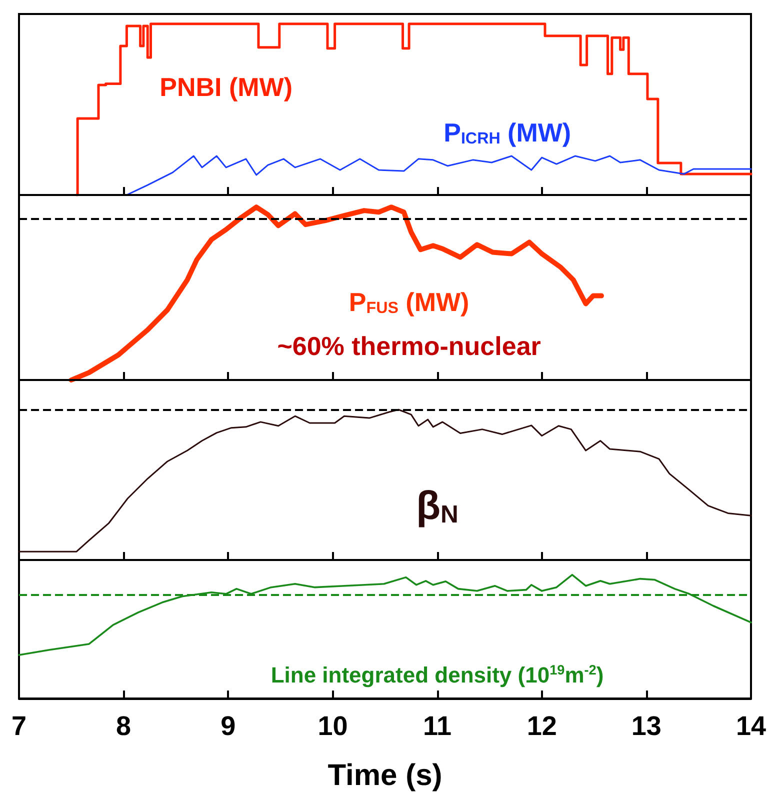 This screenshot has height=802, width=771. What do you see at coordinates (646, 726) in the screenshot?
I see `x-tick-label: 13` at bounding box center [646, 726].